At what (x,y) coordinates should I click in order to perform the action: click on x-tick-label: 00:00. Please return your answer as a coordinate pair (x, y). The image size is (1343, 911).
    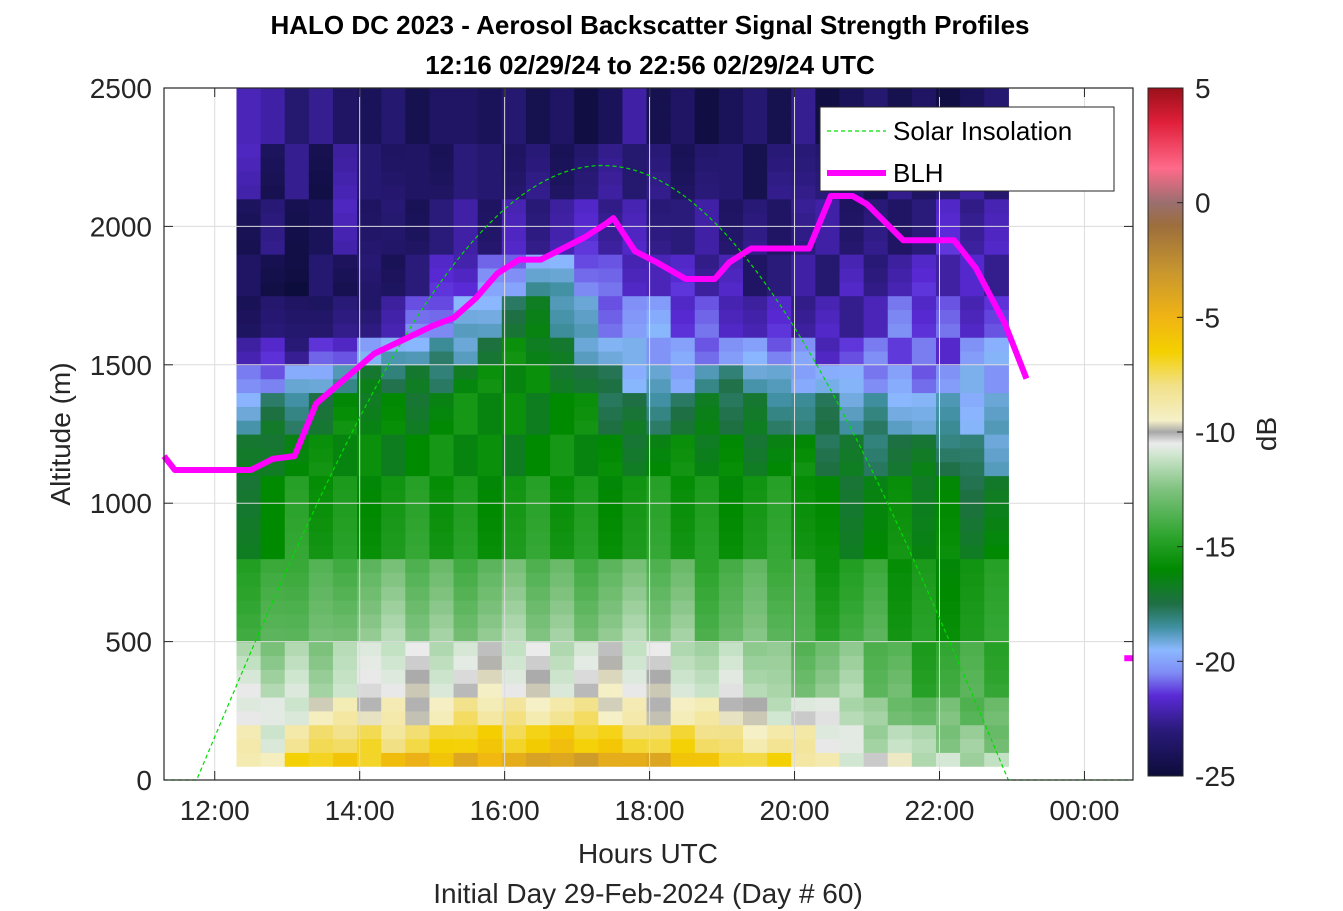
    Looking at the image, I should click on (1084, 810).